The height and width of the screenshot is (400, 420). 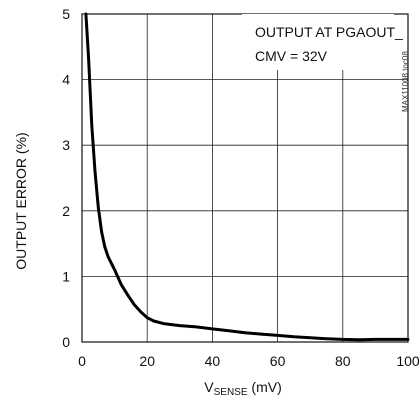 I want to click on annotation-background, so click(x=318, y=42).